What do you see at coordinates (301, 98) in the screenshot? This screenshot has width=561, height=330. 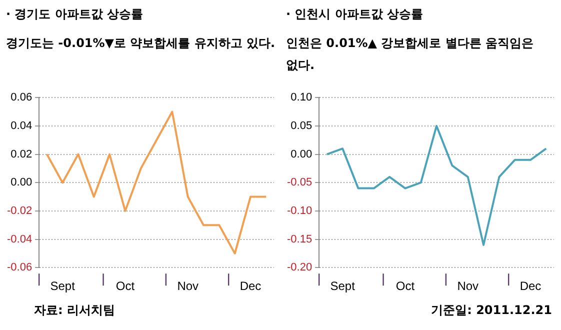 I see `y-tick-label: 0.10` at bounding box center [301, 98].